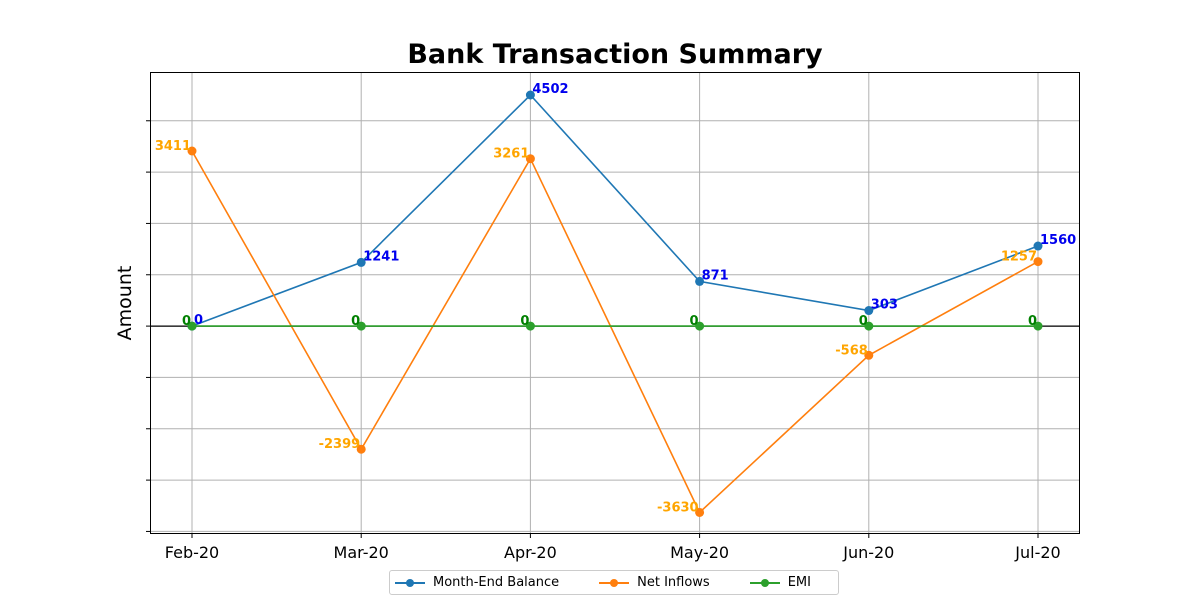  Describe the element at coordinates (799, 582) in the screenshot. I see `legend-label: EMI` at that location.